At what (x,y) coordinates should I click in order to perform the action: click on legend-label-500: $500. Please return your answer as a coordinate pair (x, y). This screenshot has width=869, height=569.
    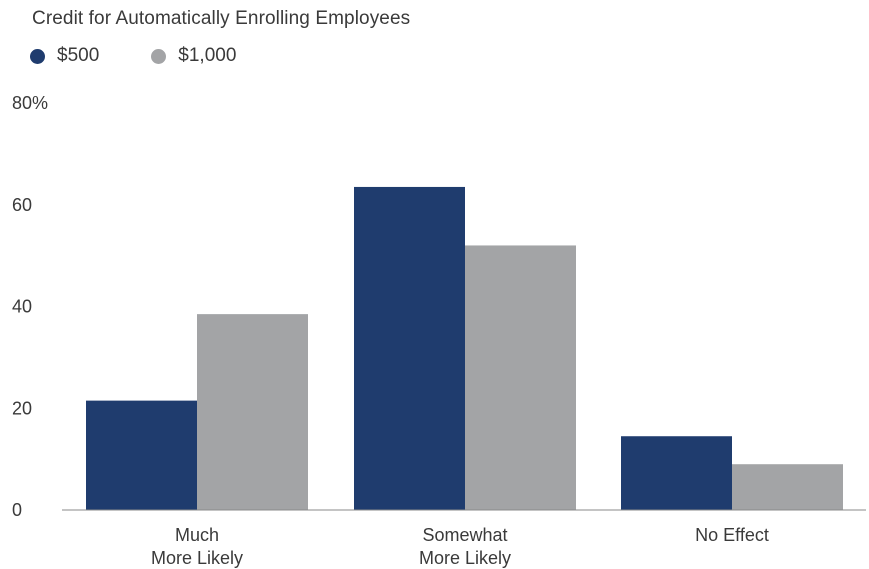
    Looking at the image, I should click on (78, 55).